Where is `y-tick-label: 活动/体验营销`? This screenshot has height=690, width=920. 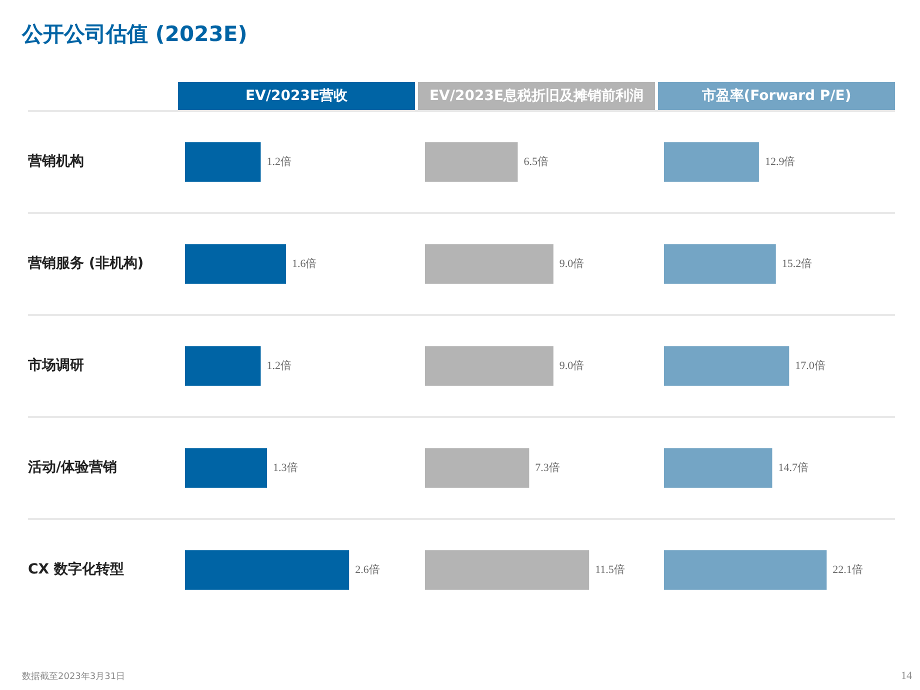 y-tick-label: 活动/体验营销 is located at coordinates (72, 468).